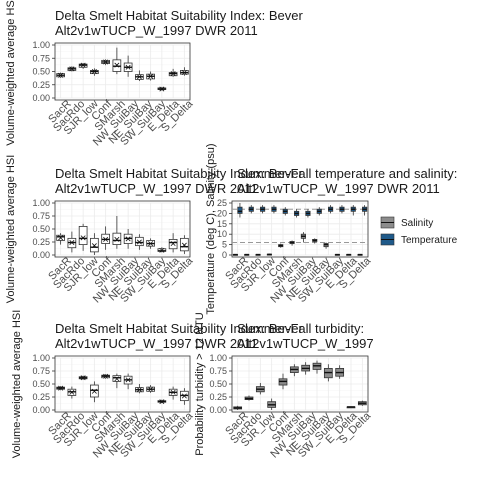 The height and width of the screenshot is (480, 480). Describe the element at coordinates (222, 213) in the screenshot. I see `y-tick-label: 20` at that location.